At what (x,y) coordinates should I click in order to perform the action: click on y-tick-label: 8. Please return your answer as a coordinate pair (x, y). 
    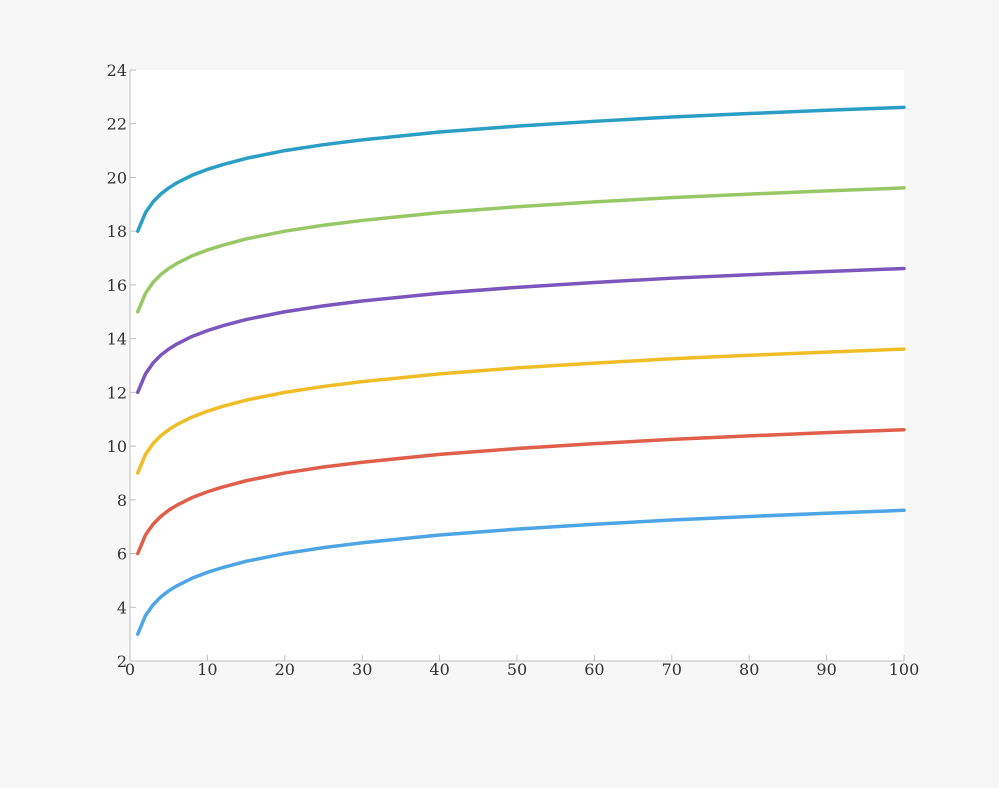
    Looking at the image, I should click on (122, 500).